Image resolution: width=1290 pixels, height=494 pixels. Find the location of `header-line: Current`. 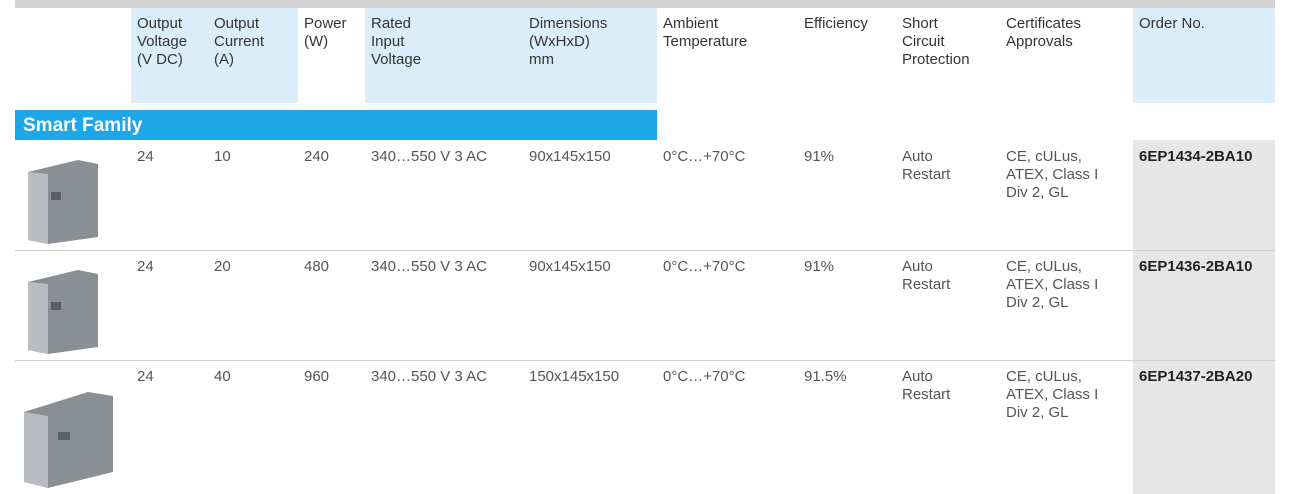

header-line: Current is located at coordinates (239, 41).